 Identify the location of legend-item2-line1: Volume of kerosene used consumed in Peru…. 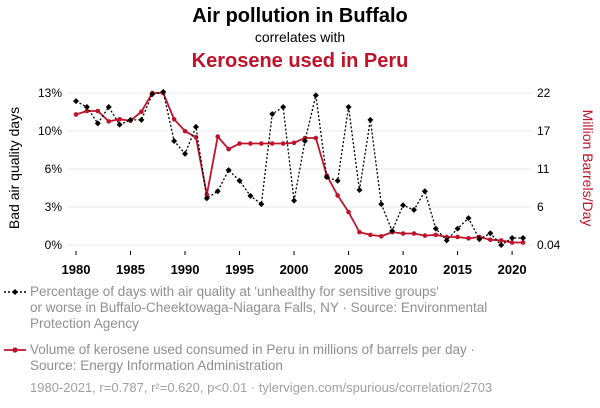
(252, 349).